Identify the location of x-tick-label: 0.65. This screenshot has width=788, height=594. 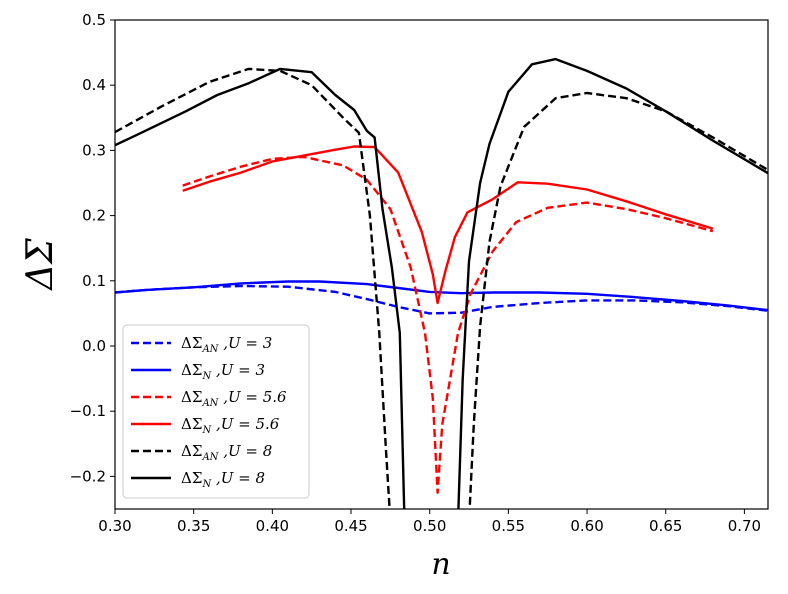
(665, 526).